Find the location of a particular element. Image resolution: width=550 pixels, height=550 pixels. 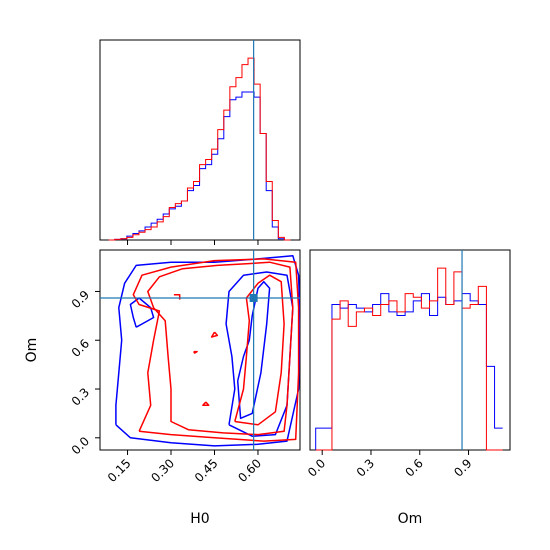

contour-frame is located at coordinates (200, 350).